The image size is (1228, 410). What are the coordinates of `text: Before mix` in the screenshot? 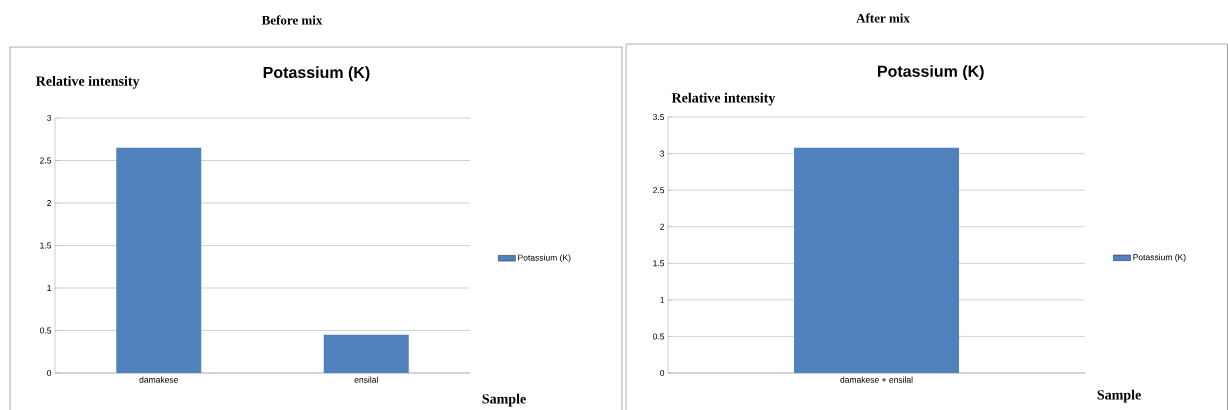 It's located at (292, 20).